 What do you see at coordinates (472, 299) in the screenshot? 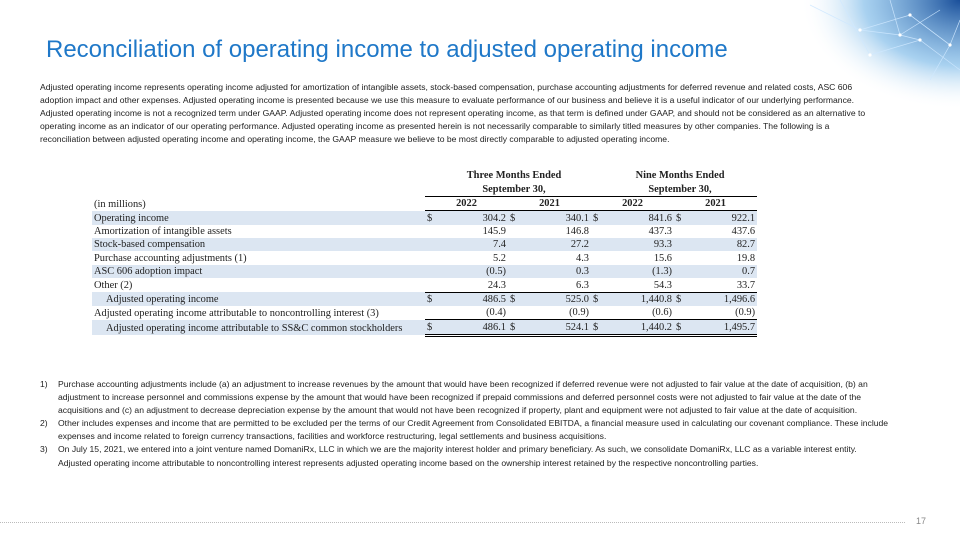
I see `value-cell: 486.5` at bounding box center [472, 299].